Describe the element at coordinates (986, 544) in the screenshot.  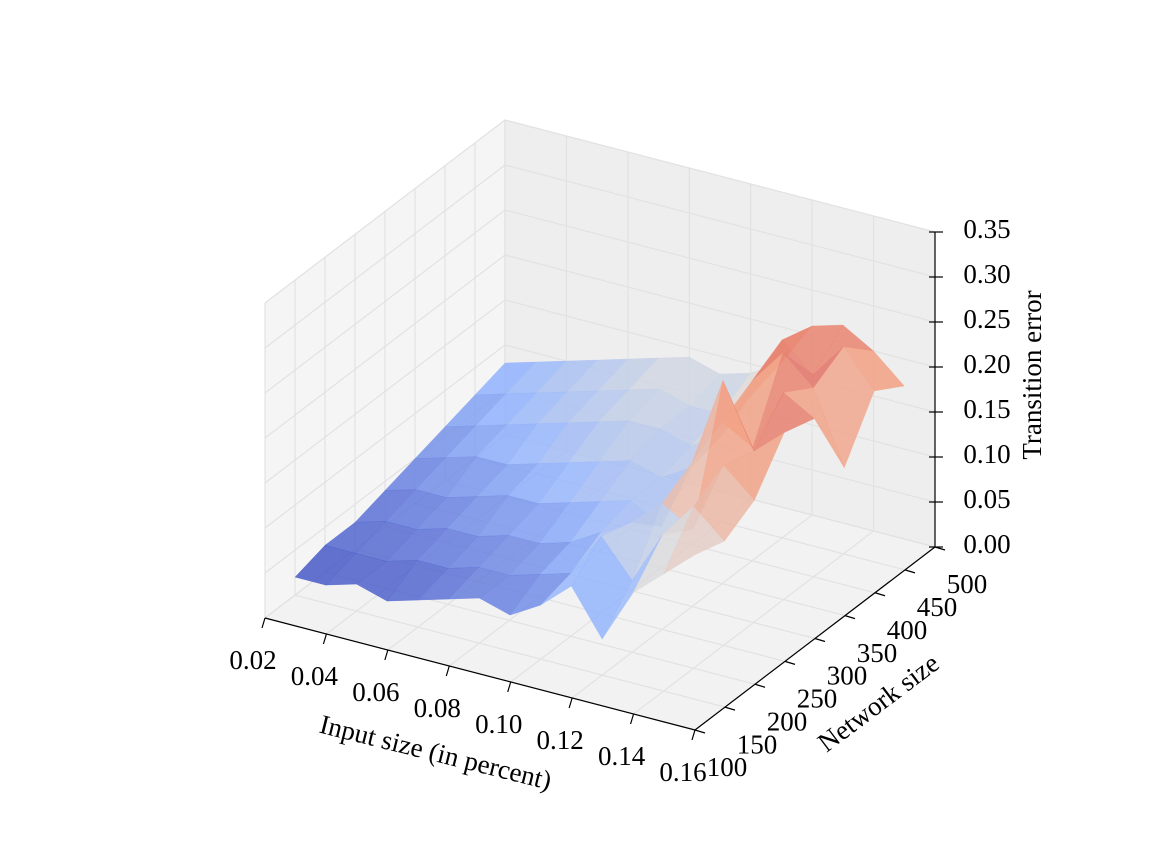
I see `z-tick-label: 0.00` at that location.